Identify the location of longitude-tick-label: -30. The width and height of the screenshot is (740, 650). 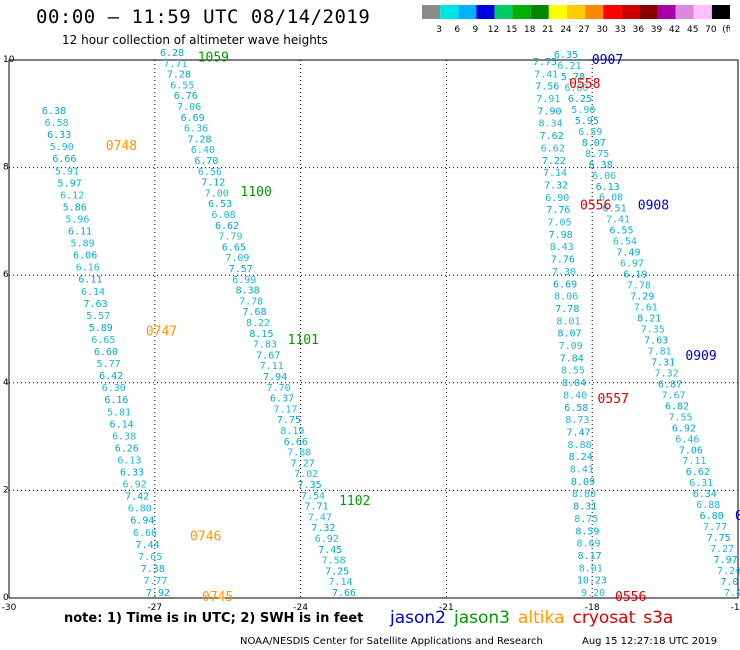
(9, 606).